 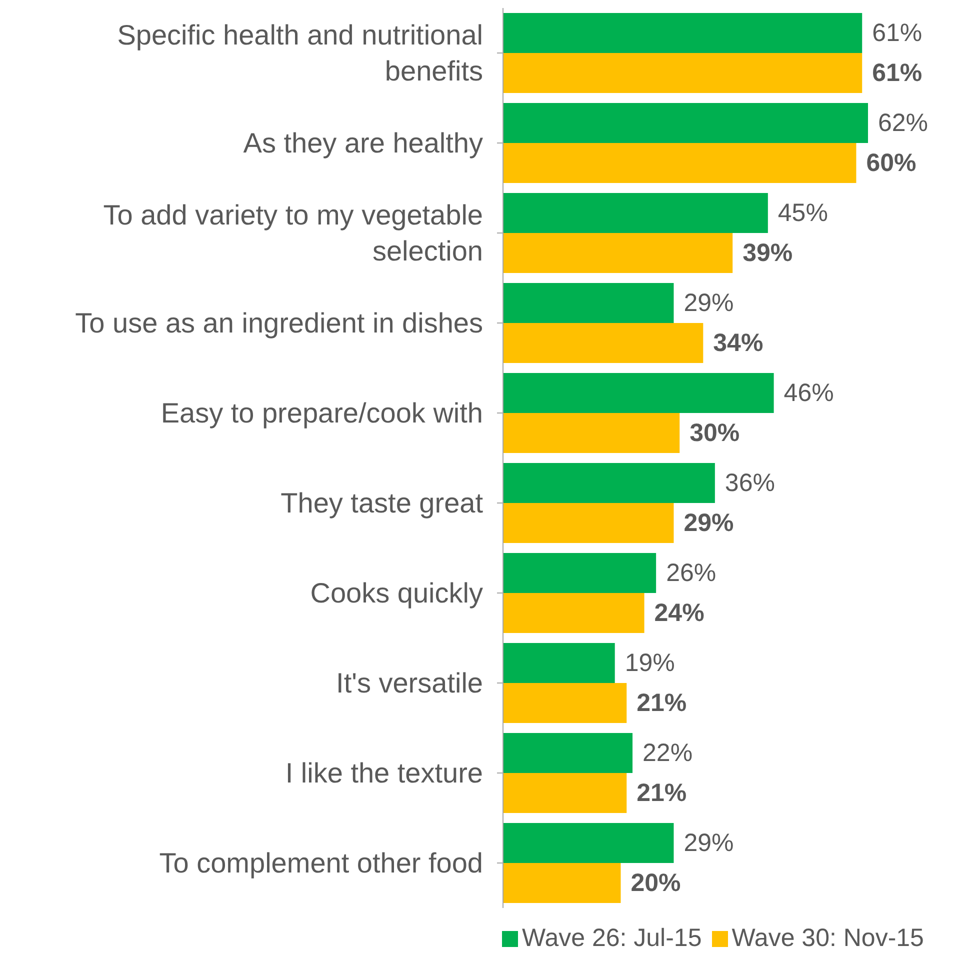 What do you see at coordinates (828, 938) in the screenshot?
I see `legend-label: Wave 30: Nov-15` at bounding box center [828, 938].